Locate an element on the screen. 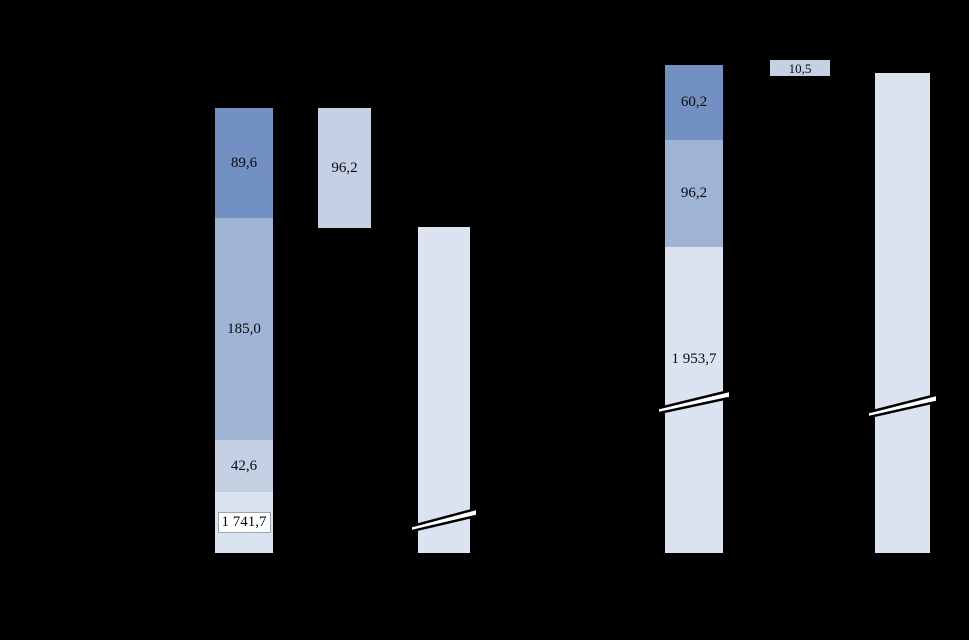 This screenshot has width=969, height=640. bar-segment: 10,5 is located at coordinates (800, 68).